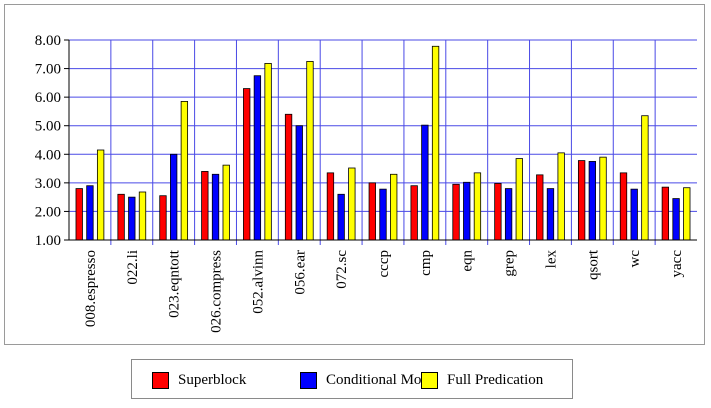  I want to click on x-tick-label: 022.li, so click(133, 267).